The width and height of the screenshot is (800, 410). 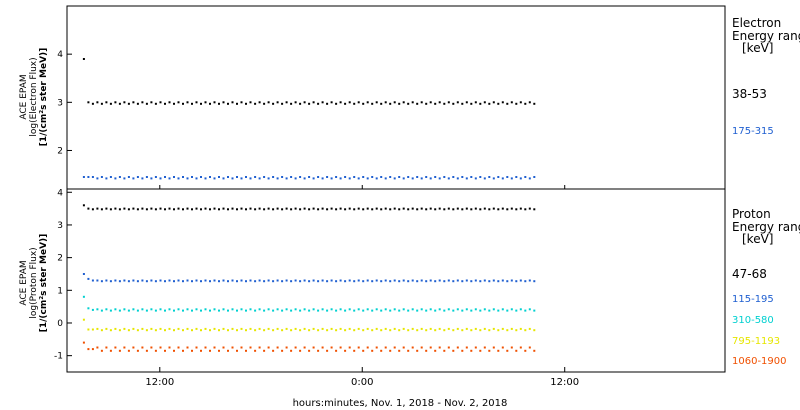 What do you see at coordinates (749, 274) in the screenshot?
I see `proton-legend-series-0: 47-68` at bounding box center [749, 274].